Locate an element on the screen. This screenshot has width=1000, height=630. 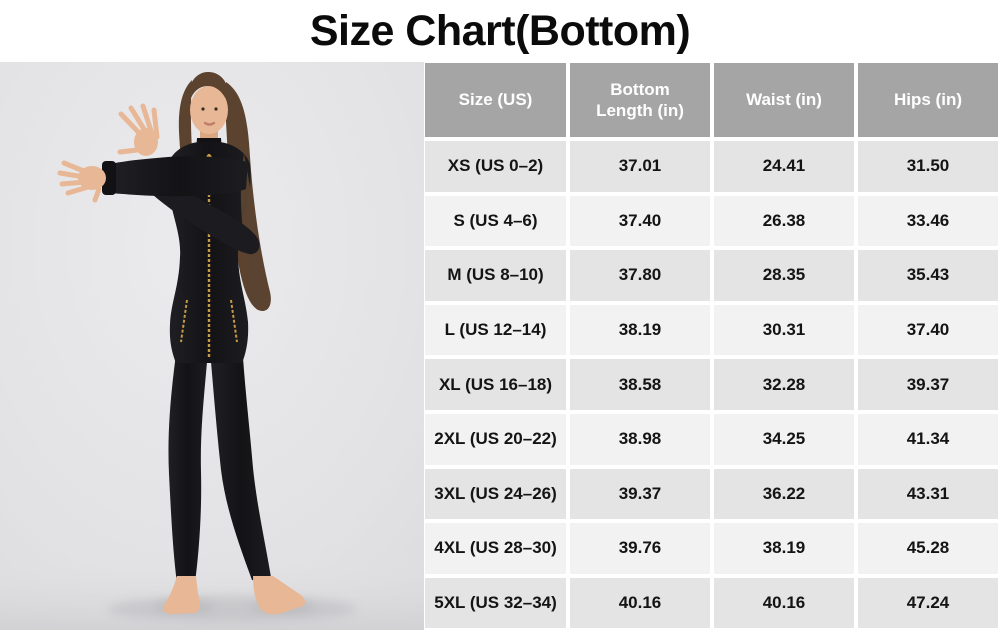
column-header: Hips (in) is located at coordinates (928, 100).